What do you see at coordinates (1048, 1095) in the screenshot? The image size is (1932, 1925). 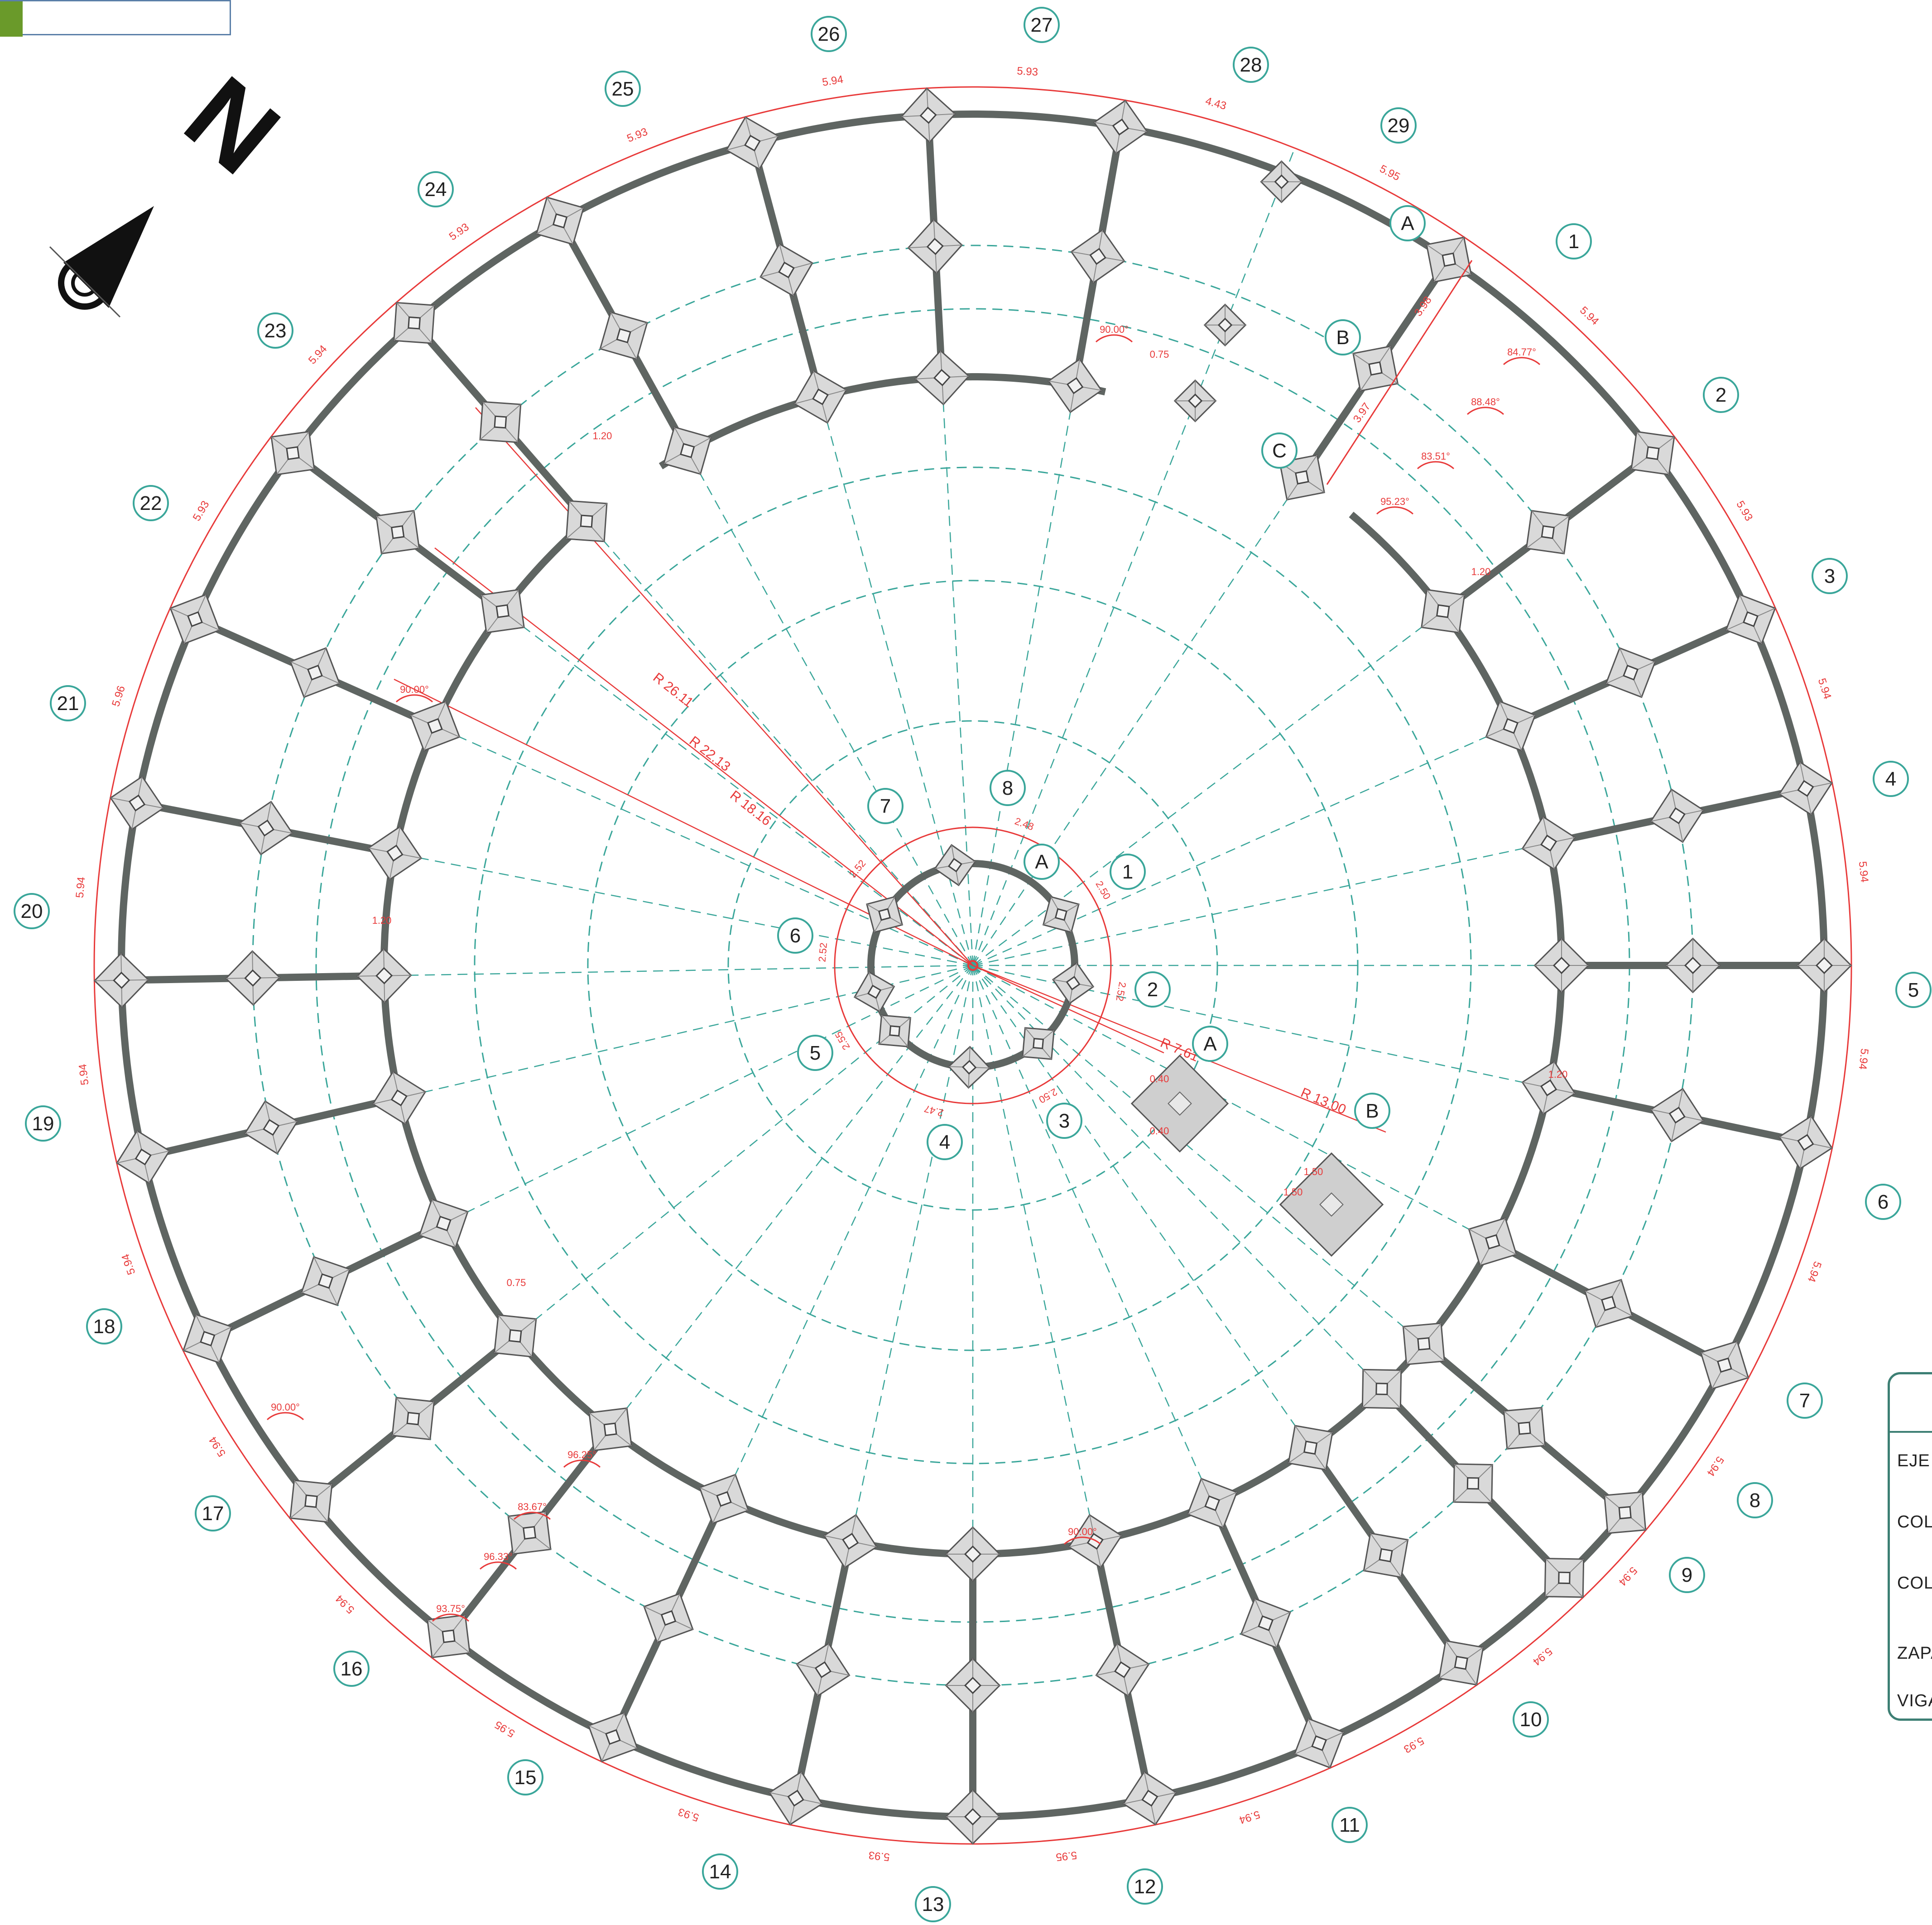 I see `core-dimension-text: 2.50` at bounding box center [1048, 1095].